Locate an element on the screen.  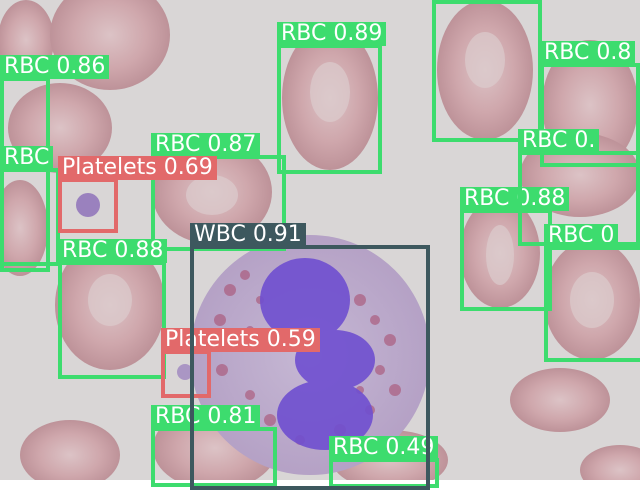
rbc-detection-box: RBC 0.89 is located at coordinates (332, 98).